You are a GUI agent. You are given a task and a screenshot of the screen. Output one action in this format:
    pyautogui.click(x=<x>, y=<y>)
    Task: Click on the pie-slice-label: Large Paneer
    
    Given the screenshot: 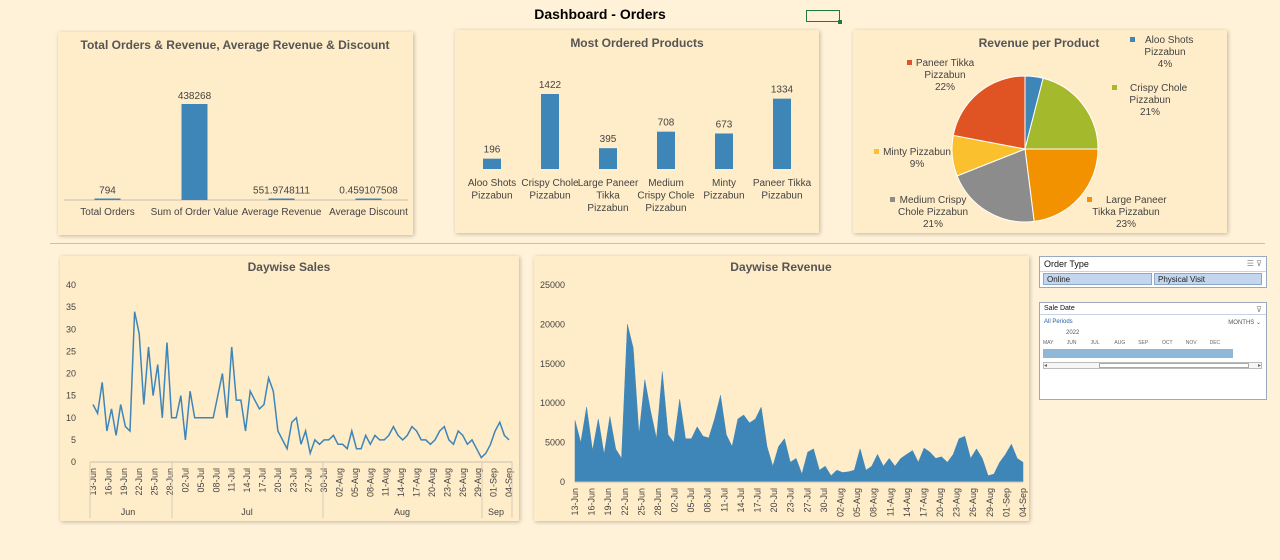 What is the action you would take?
    pyautogui.click(x=1136, y=200)
    